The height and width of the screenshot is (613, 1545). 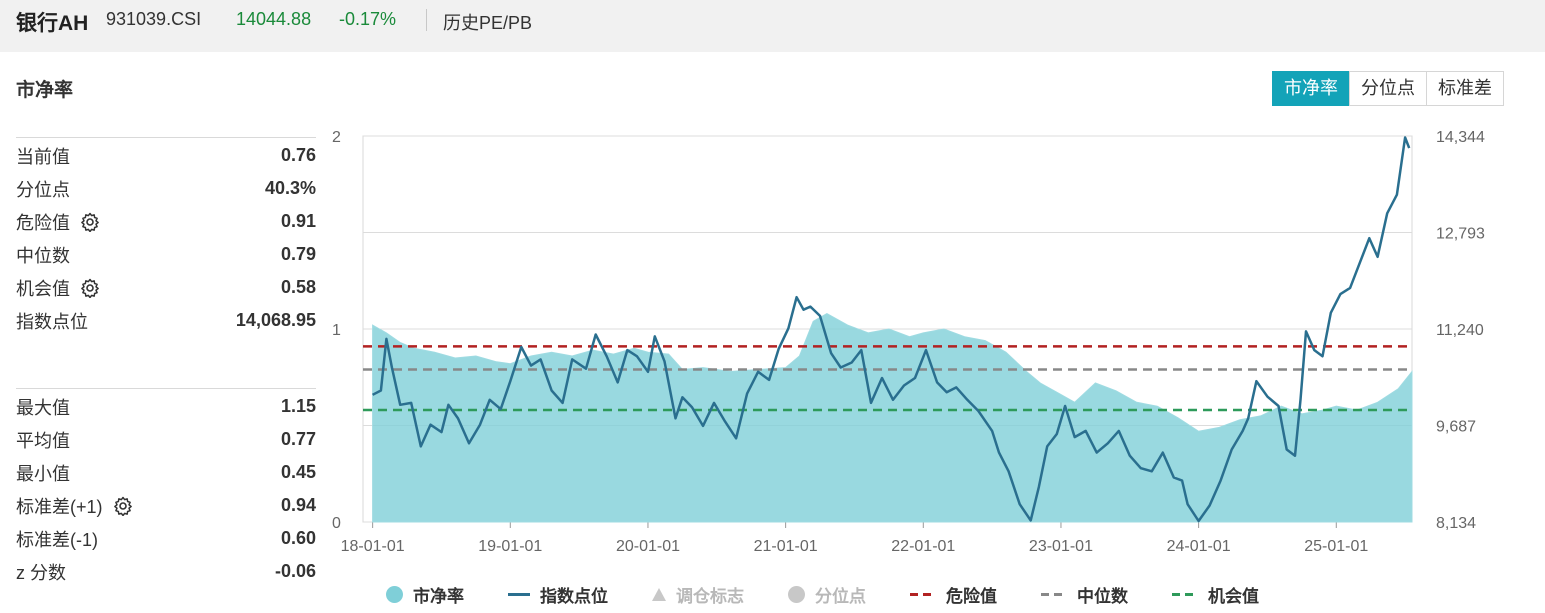 I want to click on stat-label-text: 标准差(-1), so click(x=57, y=539).